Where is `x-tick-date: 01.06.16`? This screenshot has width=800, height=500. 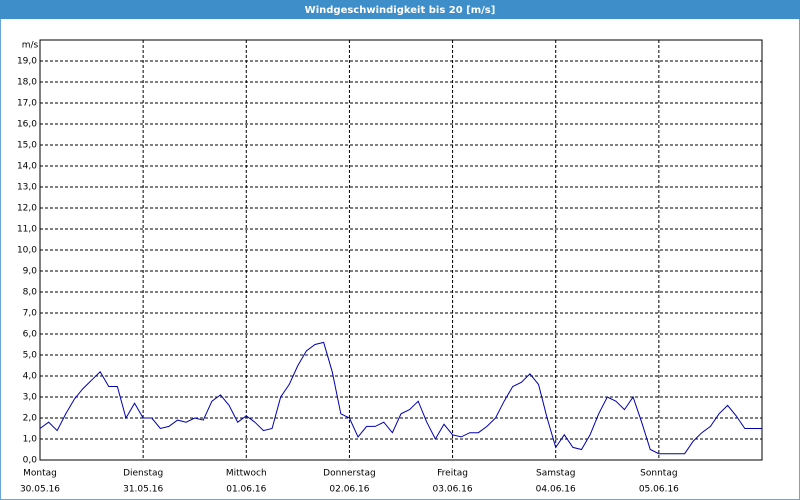 x-tick-date: 01.06.16 is located at coordinates (246, 490).